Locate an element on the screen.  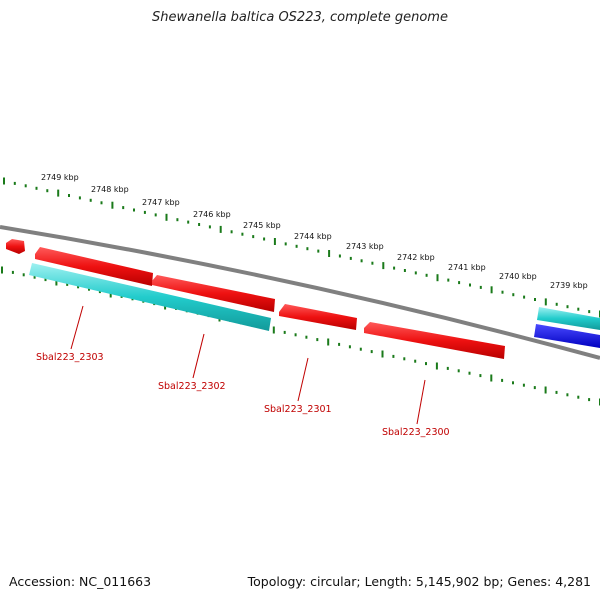
scale-label: 2743 kbp is located at coordinates (365, 246).